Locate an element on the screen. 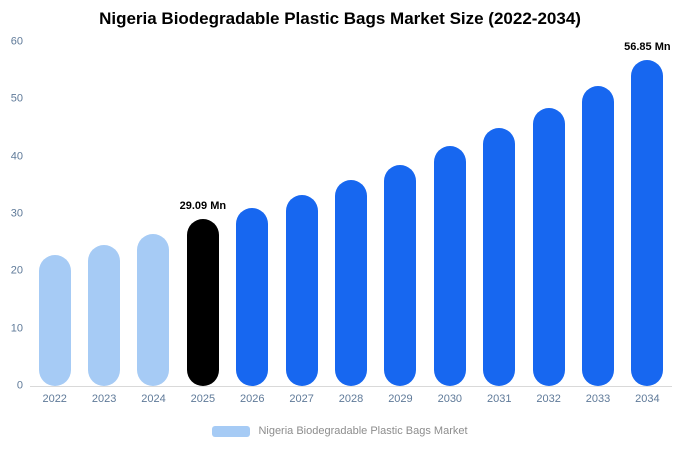 The width and height of the screenshot is (680, 450). bar-2029 is located at coordinates (400, 275).